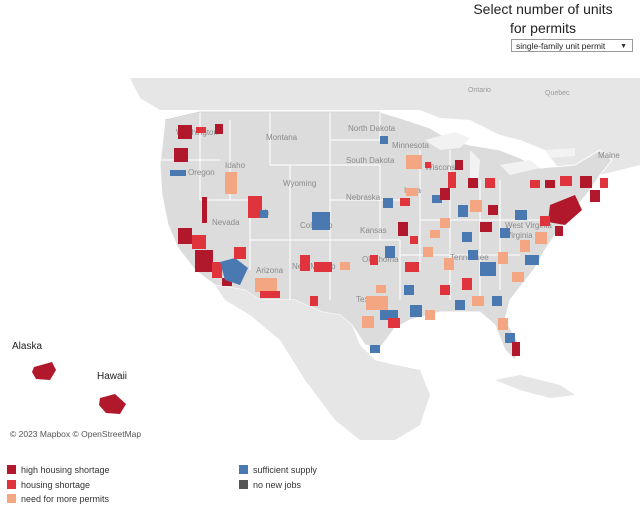 The image size is (640, 507). Describe the element at coordinates (48, 485) in the screenshot. I see `legend-item-housing-shortage: housing shortage` at that location.